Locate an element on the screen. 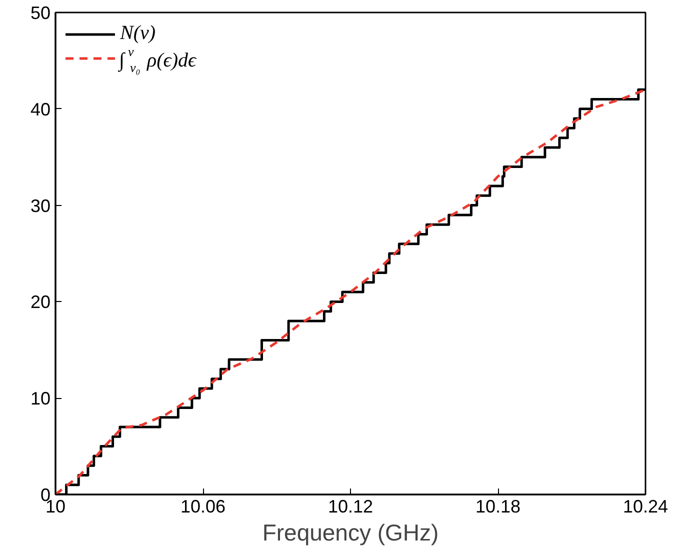  y-tick-label: 50 is located at coordinates (40, 13).